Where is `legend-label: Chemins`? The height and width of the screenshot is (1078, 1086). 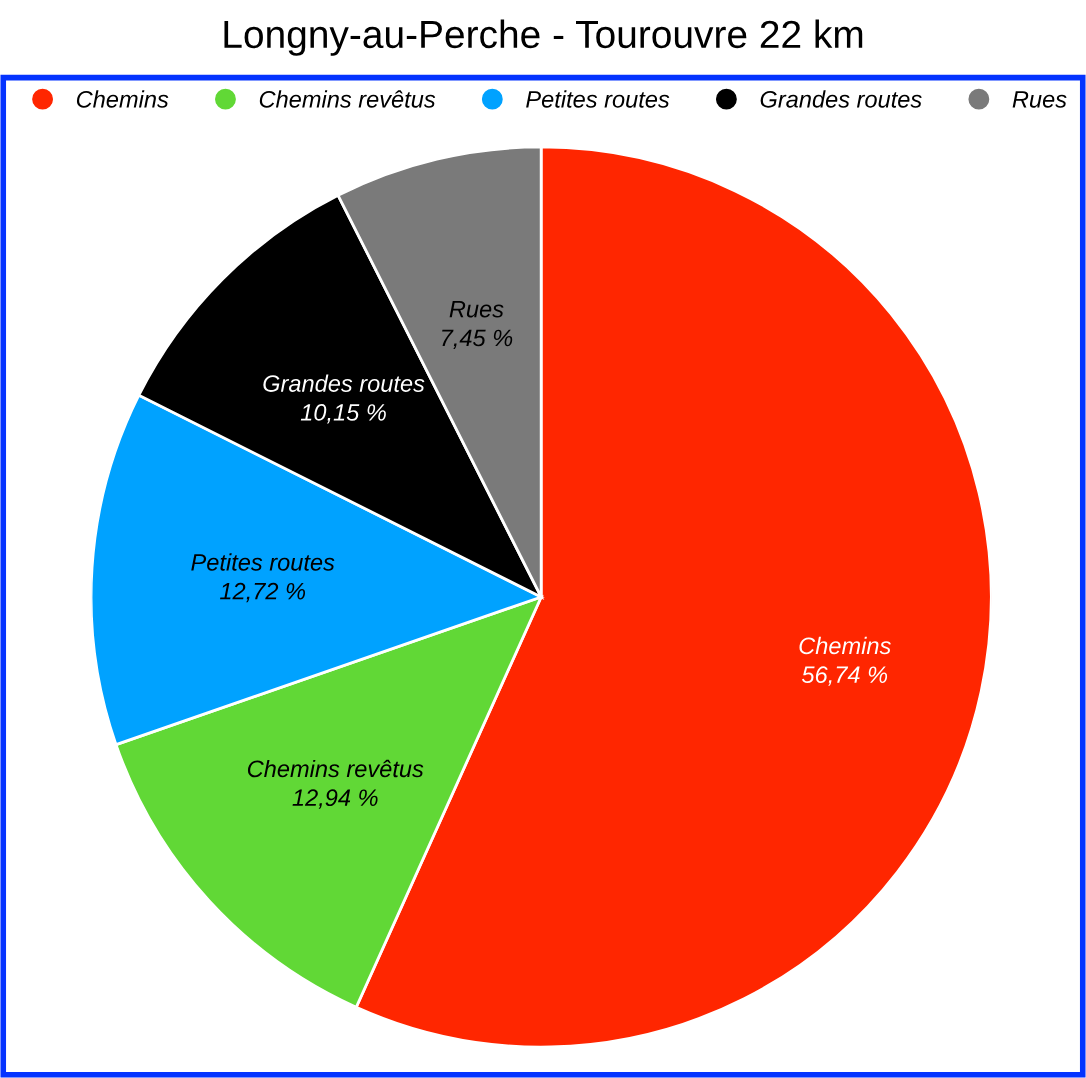 legend-label: Chemins is located at coordinates (122, 99).